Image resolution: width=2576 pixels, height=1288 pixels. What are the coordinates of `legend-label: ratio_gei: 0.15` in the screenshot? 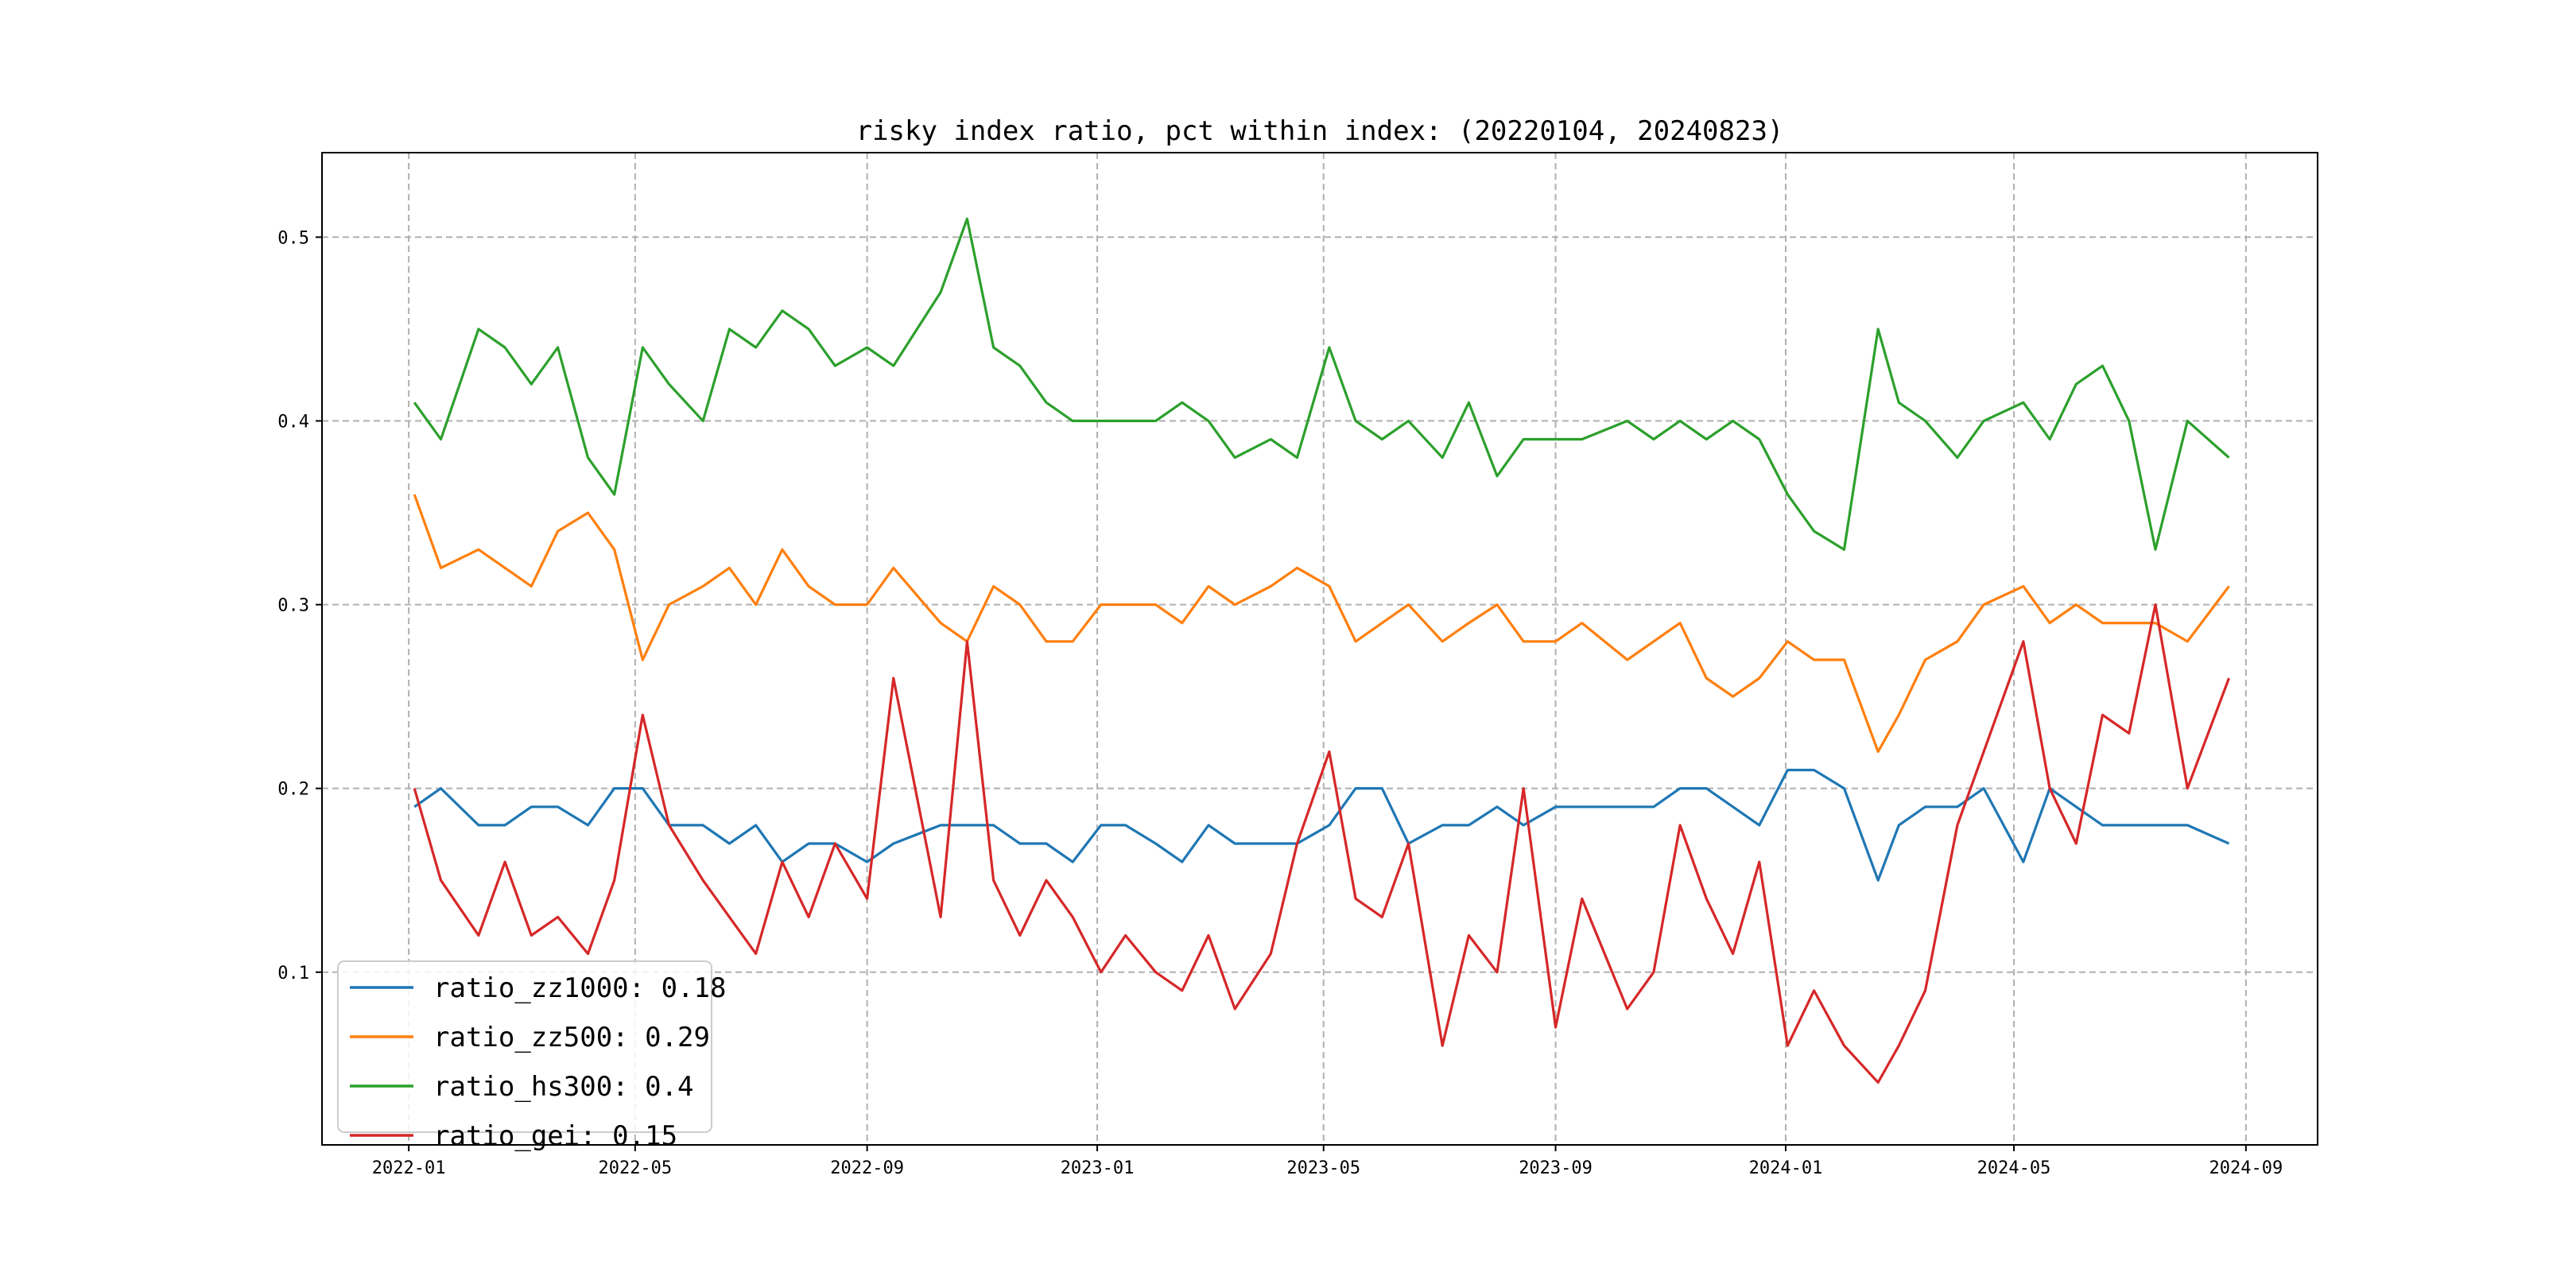 It's located at (555, 1136).